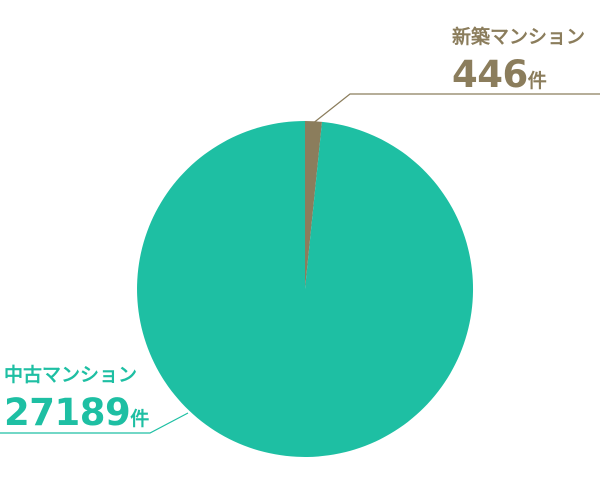 This screenshot has width=600, height=482. Describe the element at coordinates (537, 80) in the screenshot. I see `slice-value-unit-shinchiku: 件` at that location.